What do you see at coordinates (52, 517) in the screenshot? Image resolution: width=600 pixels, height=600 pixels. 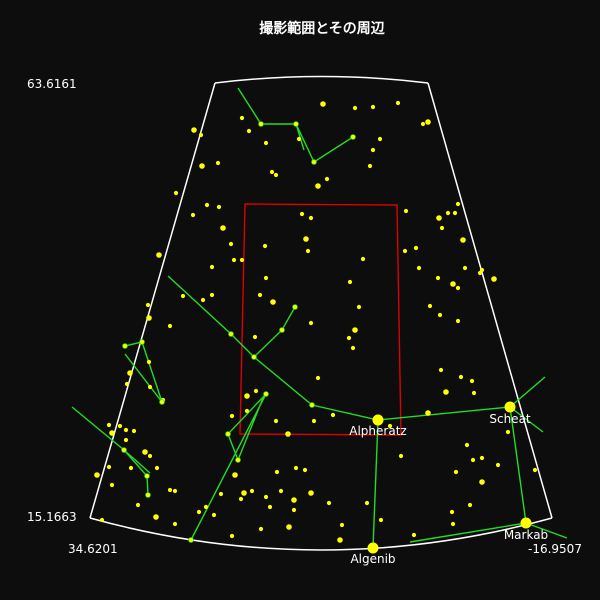 I see `corner-label-bottom-left: 15.1663` at bounding box center [52, 517].